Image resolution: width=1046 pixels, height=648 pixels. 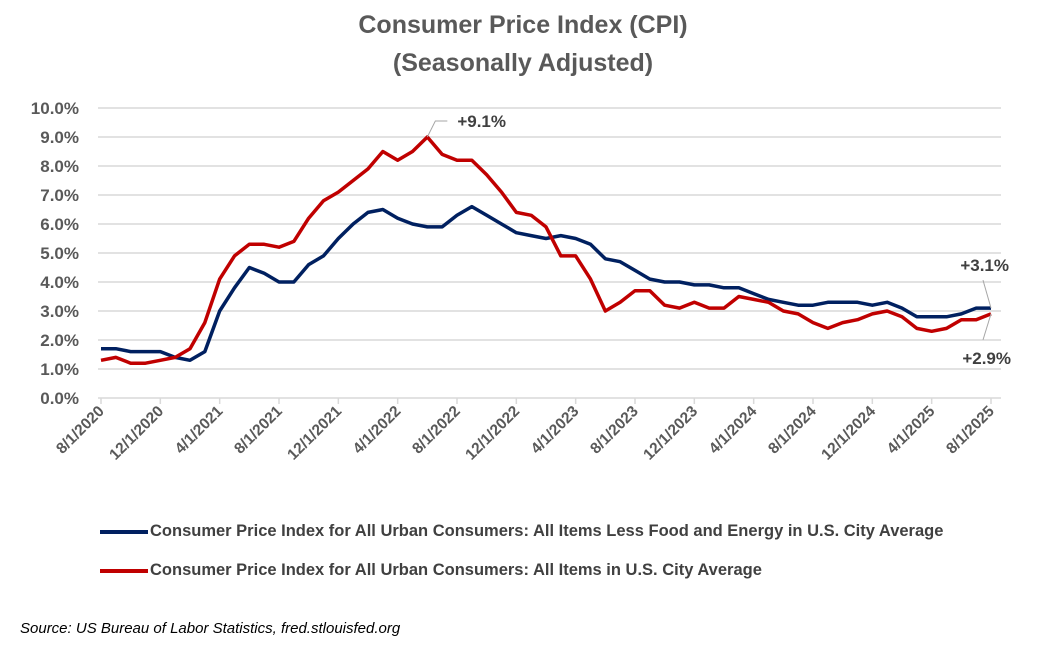 What do you see at coordinates (523, 63) in the screenshot?
I see `chart-subtitle: (Seasonally Adjusted)` at bounding box center [523, 63].